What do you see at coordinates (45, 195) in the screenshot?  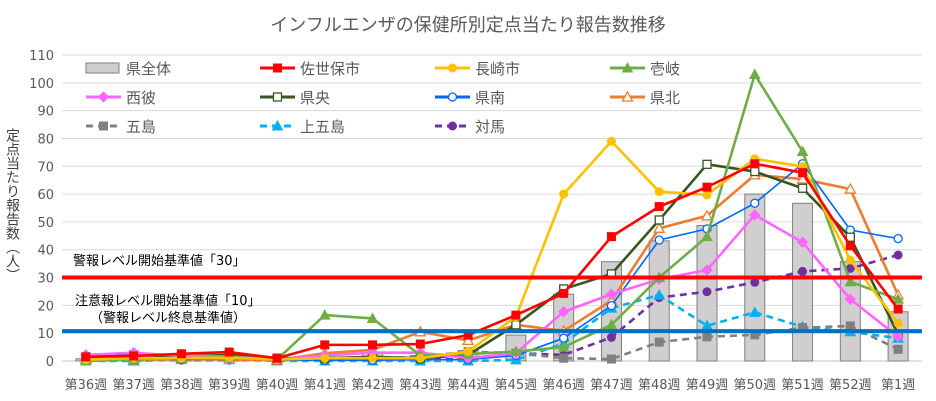 I see `y-tick-label: 60` at bounding box center [45, 195].